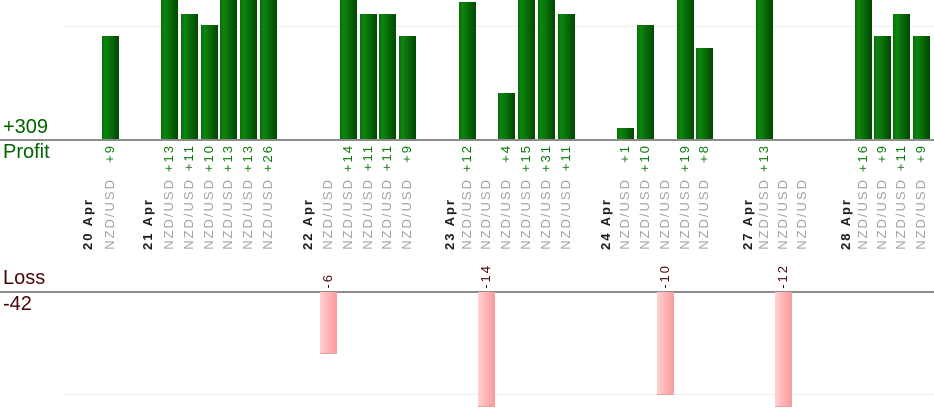 Image resolution: width=934 pixels, height=420 pixels. Describe the element at coordinates (747, 224) in the screenshot. I see `date-label: 27 Apr` at that location.